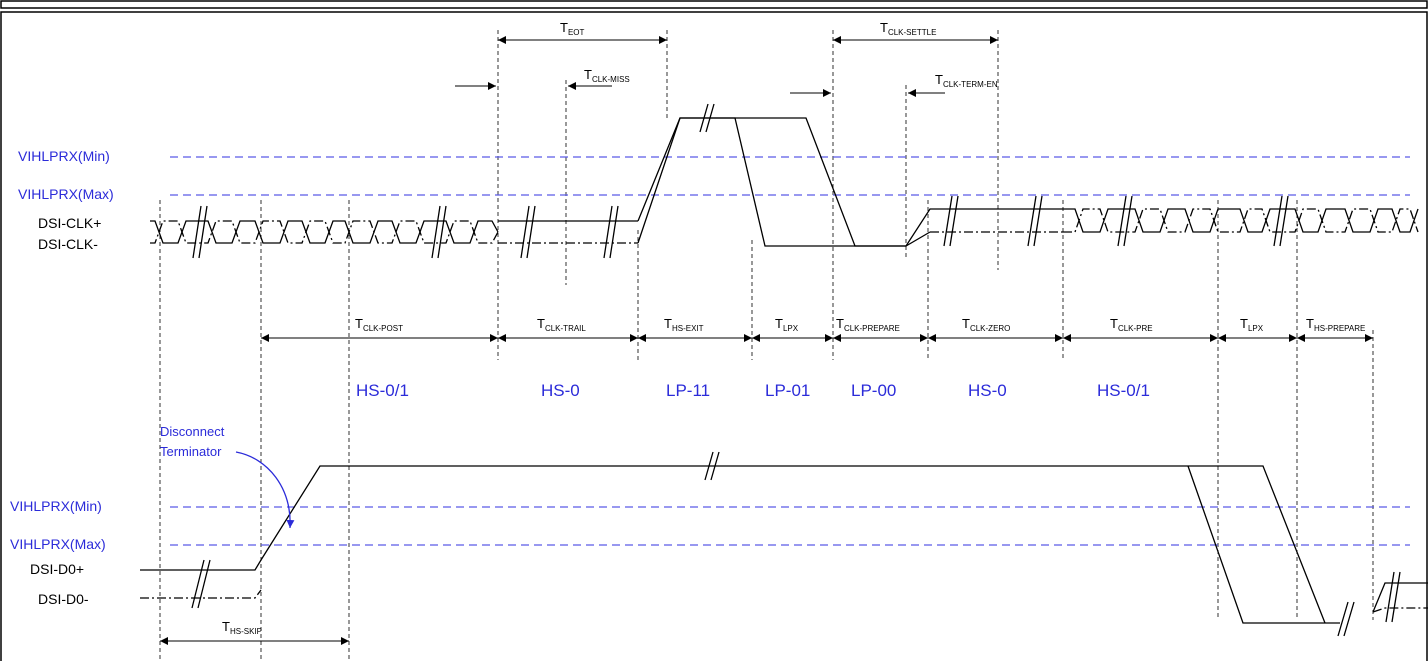 The image size is (1428, 661). Describe the element at coordinates (572, 28) in the screenshot. I see `t-eot-label: TEOT` at that location.